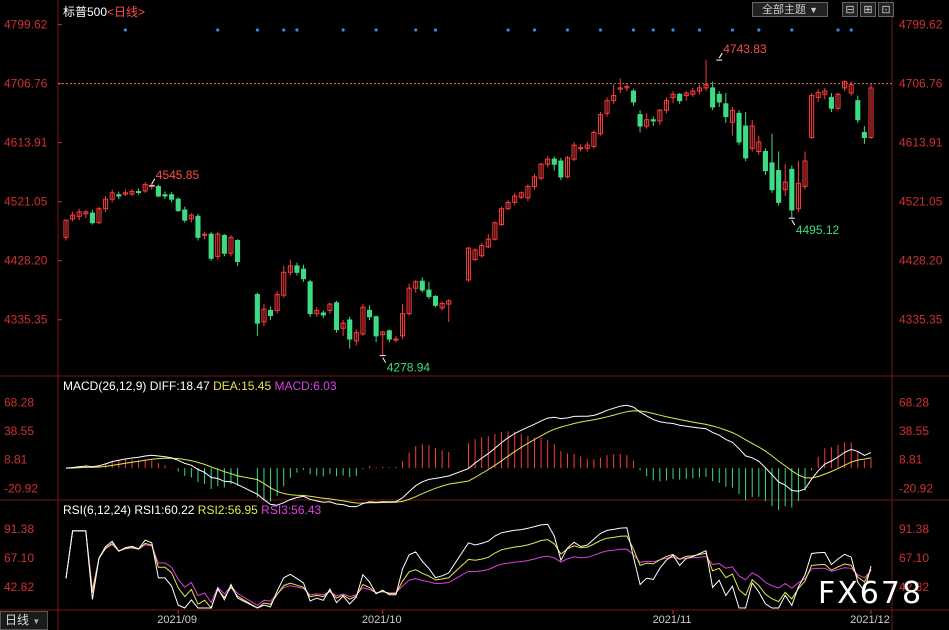  What do you see at coordinates (871, 593) in the screenshot?
I see `watermark-logo: FX678` at bounding box center [871, 593].